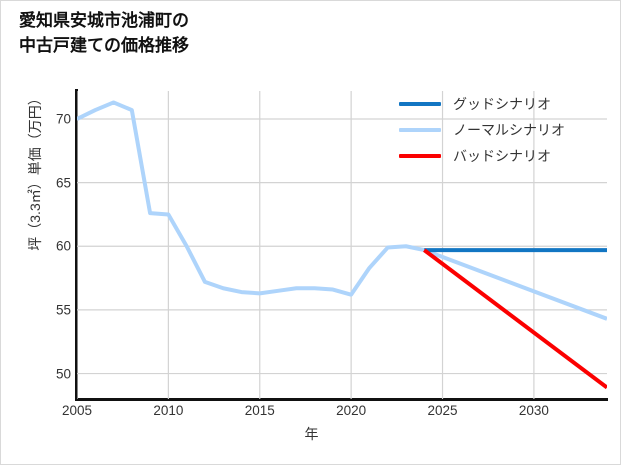 This screenshot has height=465, width=621. I want to click on legend-item-label: バッドシナリオ, so click(502, 156).